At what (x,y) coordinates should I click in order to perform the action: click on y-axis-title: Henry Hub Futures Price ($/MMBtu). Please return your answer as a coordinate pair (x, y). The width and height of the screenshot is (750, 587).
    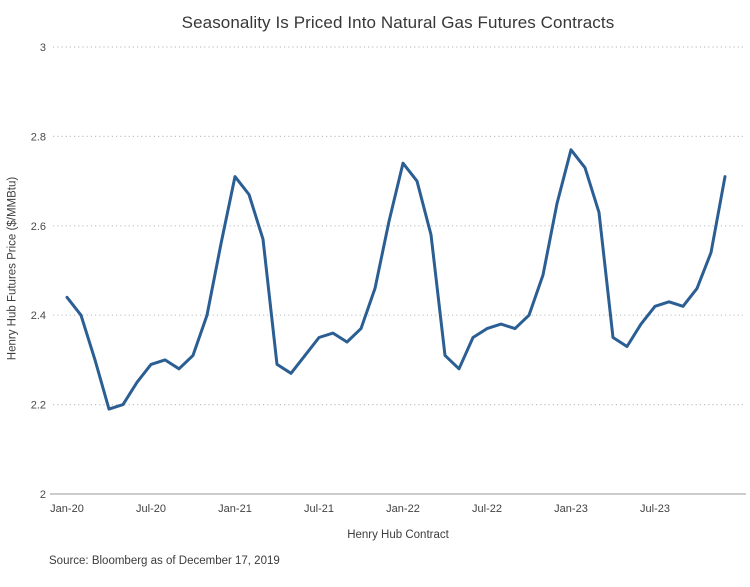
    Looking at the image, I should click on (12, 268).